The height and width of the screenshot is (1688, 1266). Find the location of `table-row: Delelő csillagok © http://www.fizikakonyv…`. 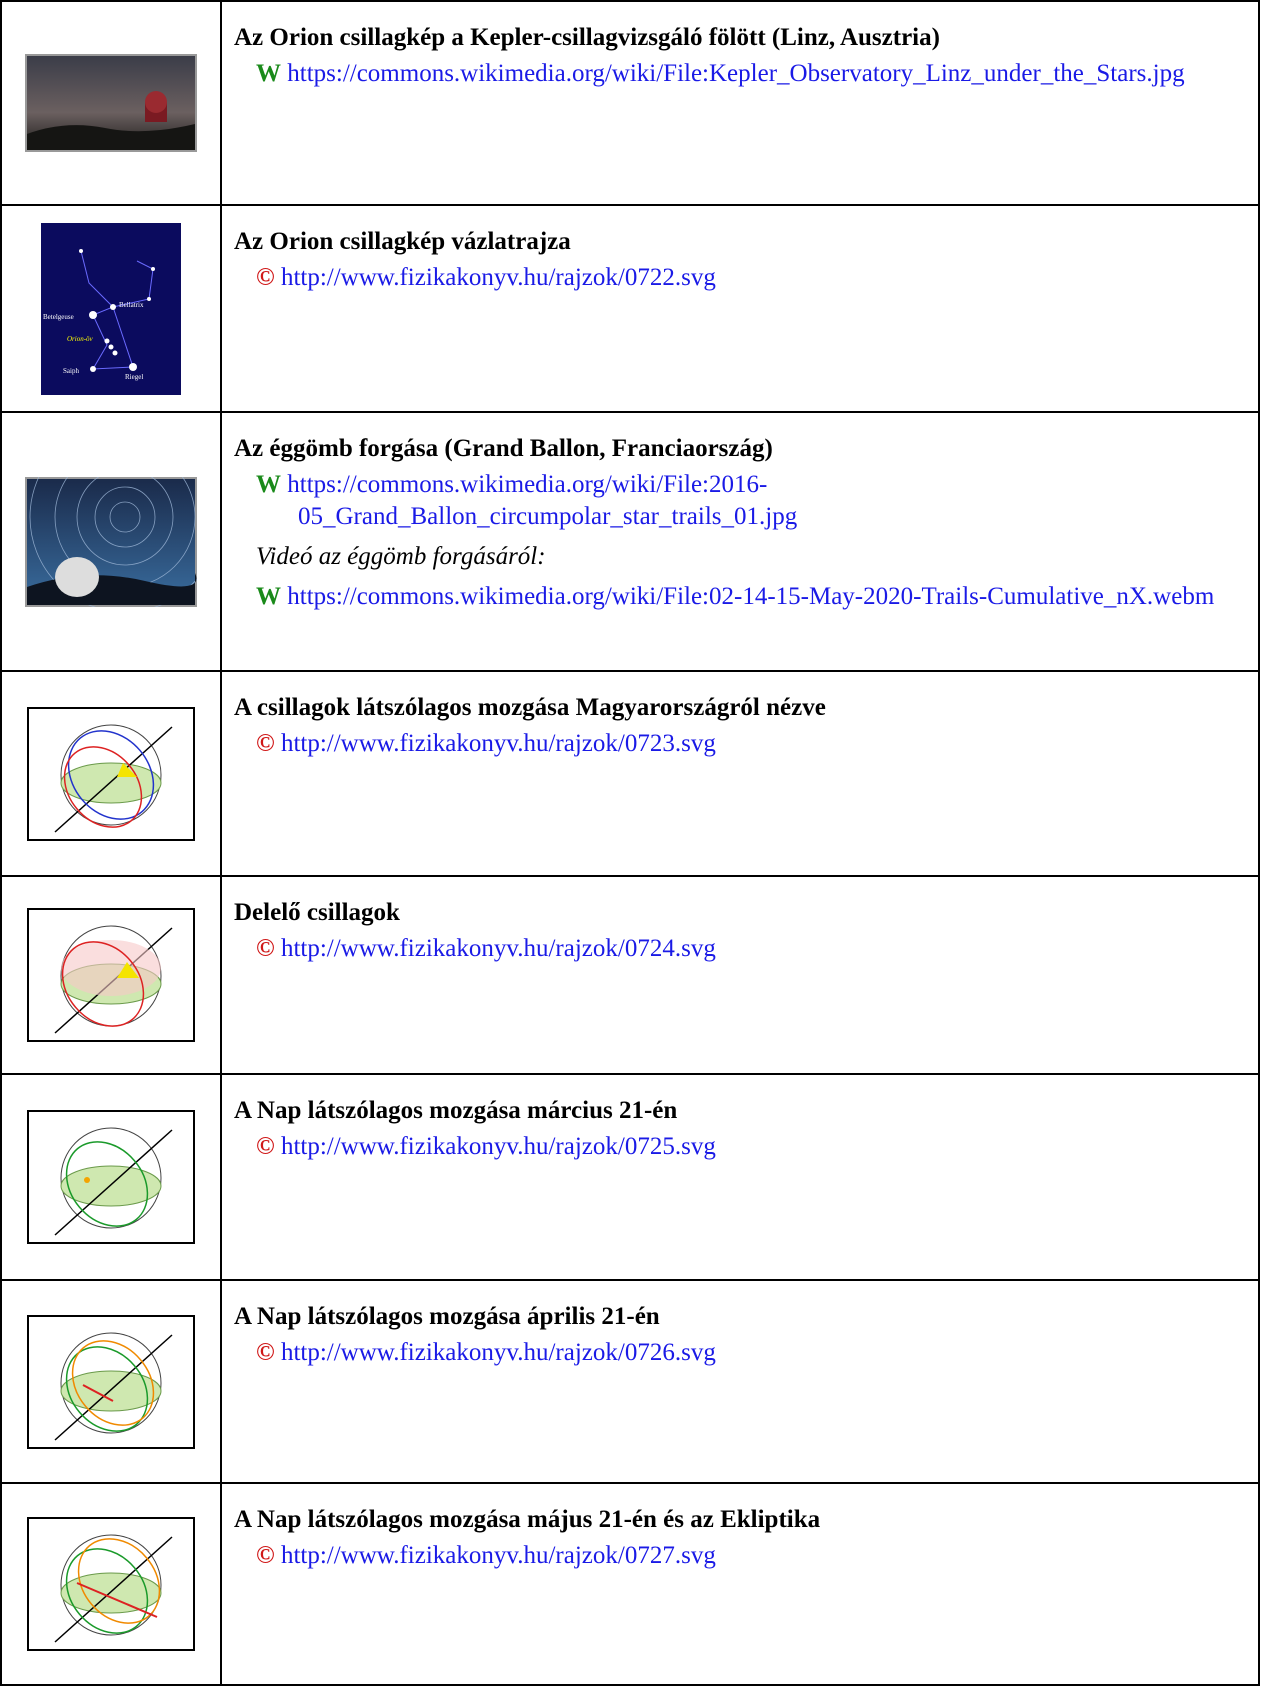

table-row: Delelő csillagok © http://www.fizikakonyv… is located at coordinates (630, 976).